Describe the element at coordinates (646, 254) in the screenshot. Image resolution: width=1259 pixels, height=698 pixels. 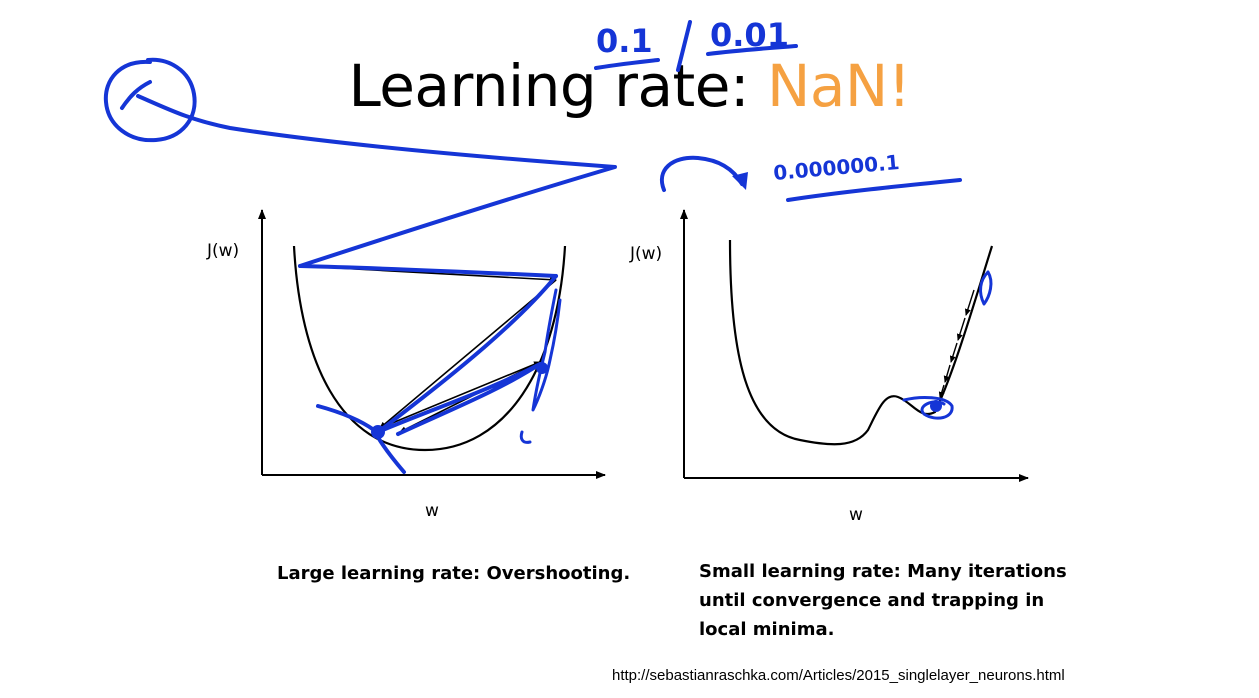
I see `right-ylabel: J(w)` at that location.